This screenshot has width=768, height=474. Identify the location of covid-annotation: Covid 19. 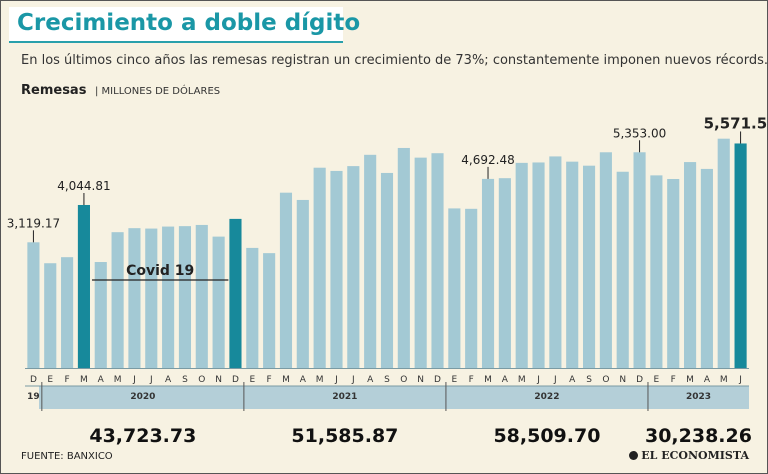
(160, 271).